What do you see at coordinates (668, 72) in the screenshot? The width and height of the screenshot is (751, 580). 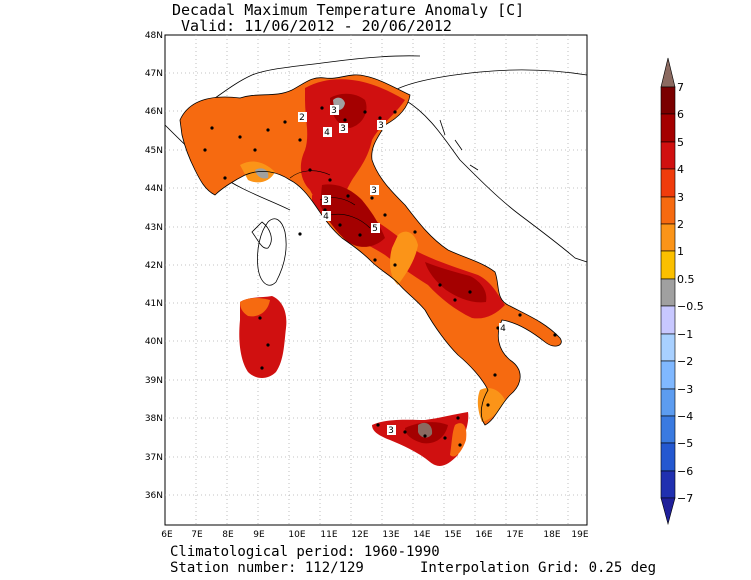 I see `colorbar-top-arrow` at bounding box center [668, 72].